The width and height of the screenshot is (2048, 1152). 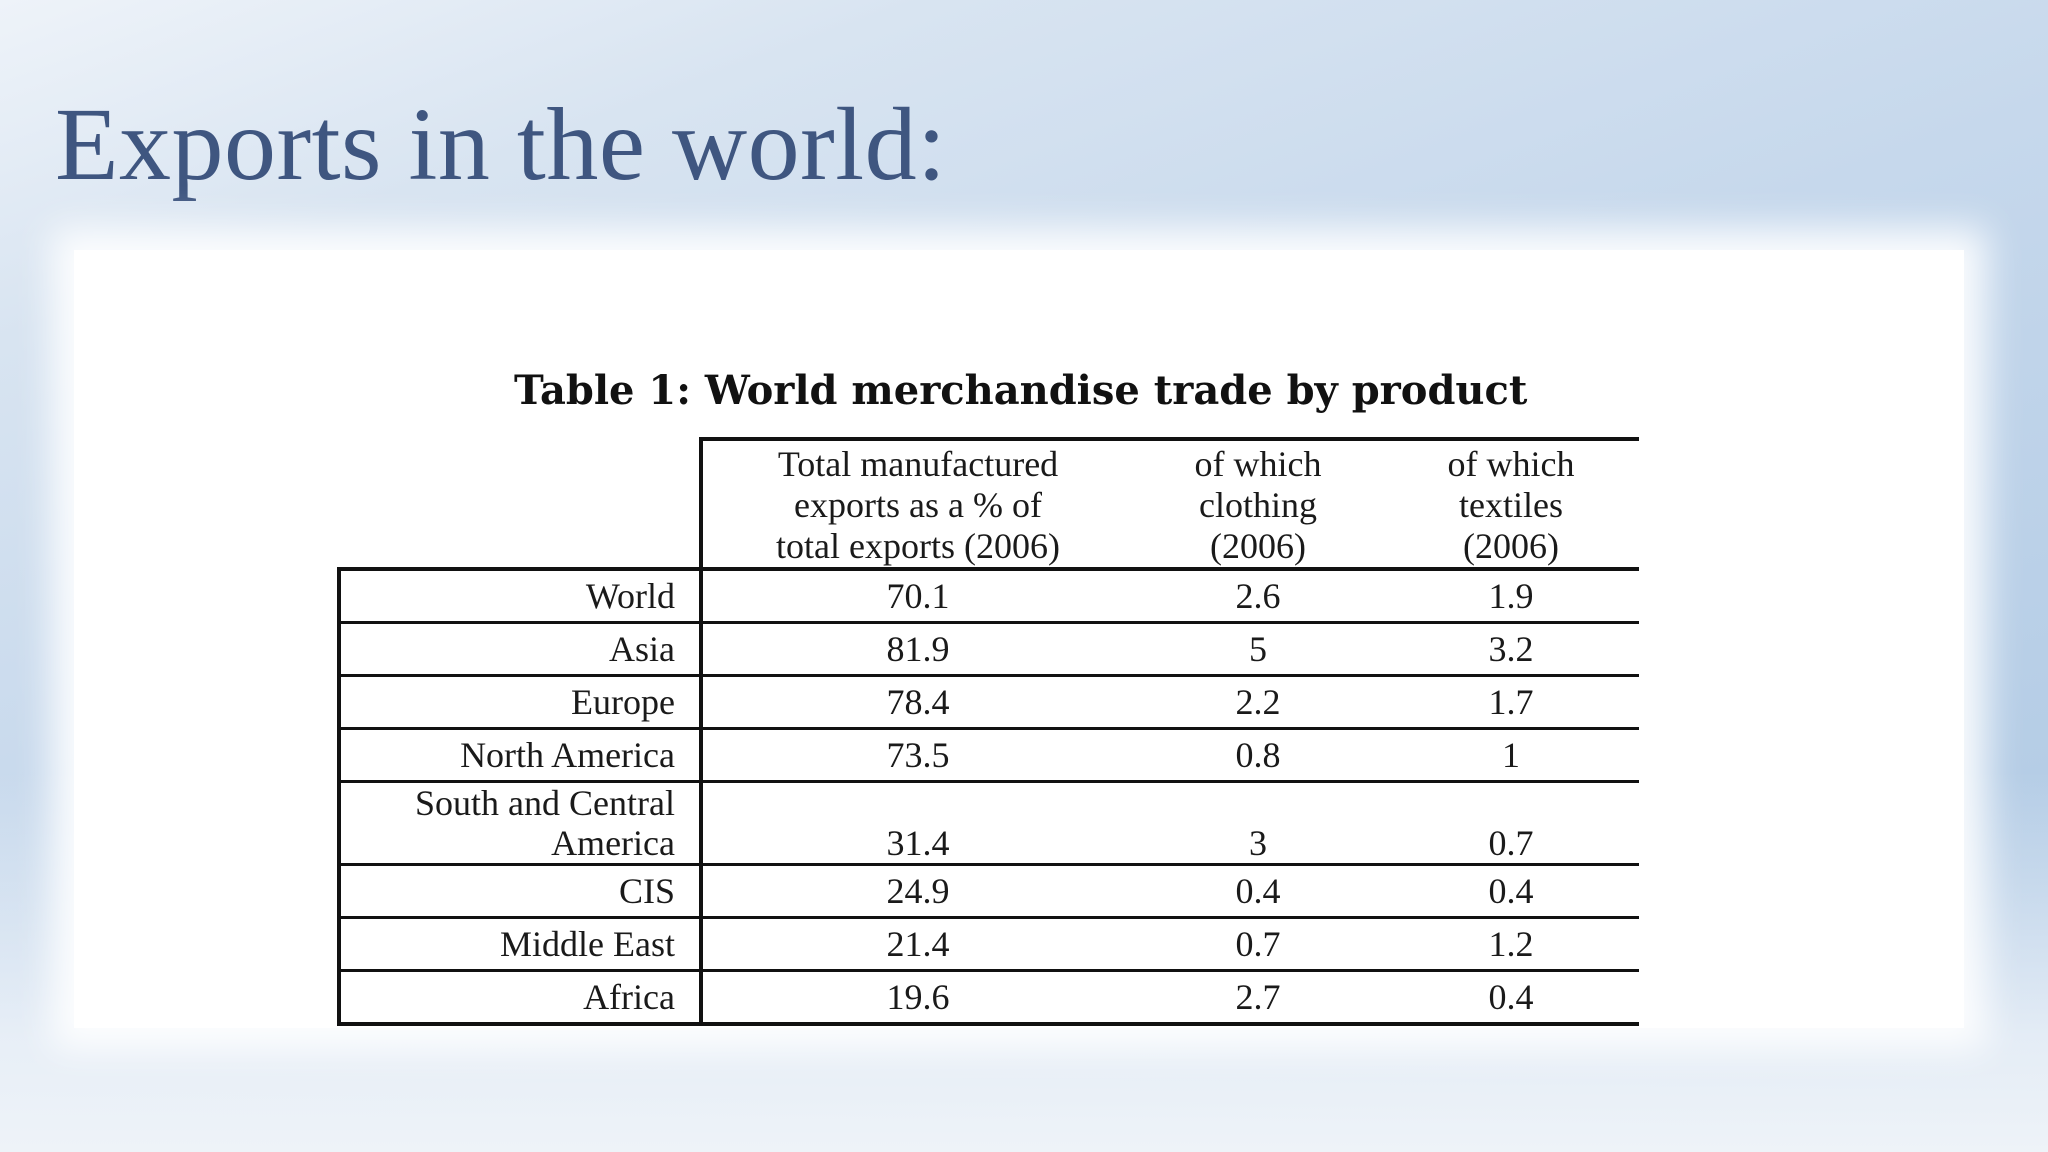 I want to click on textiles-cell: 3.2, so click(x=1511, y=649).